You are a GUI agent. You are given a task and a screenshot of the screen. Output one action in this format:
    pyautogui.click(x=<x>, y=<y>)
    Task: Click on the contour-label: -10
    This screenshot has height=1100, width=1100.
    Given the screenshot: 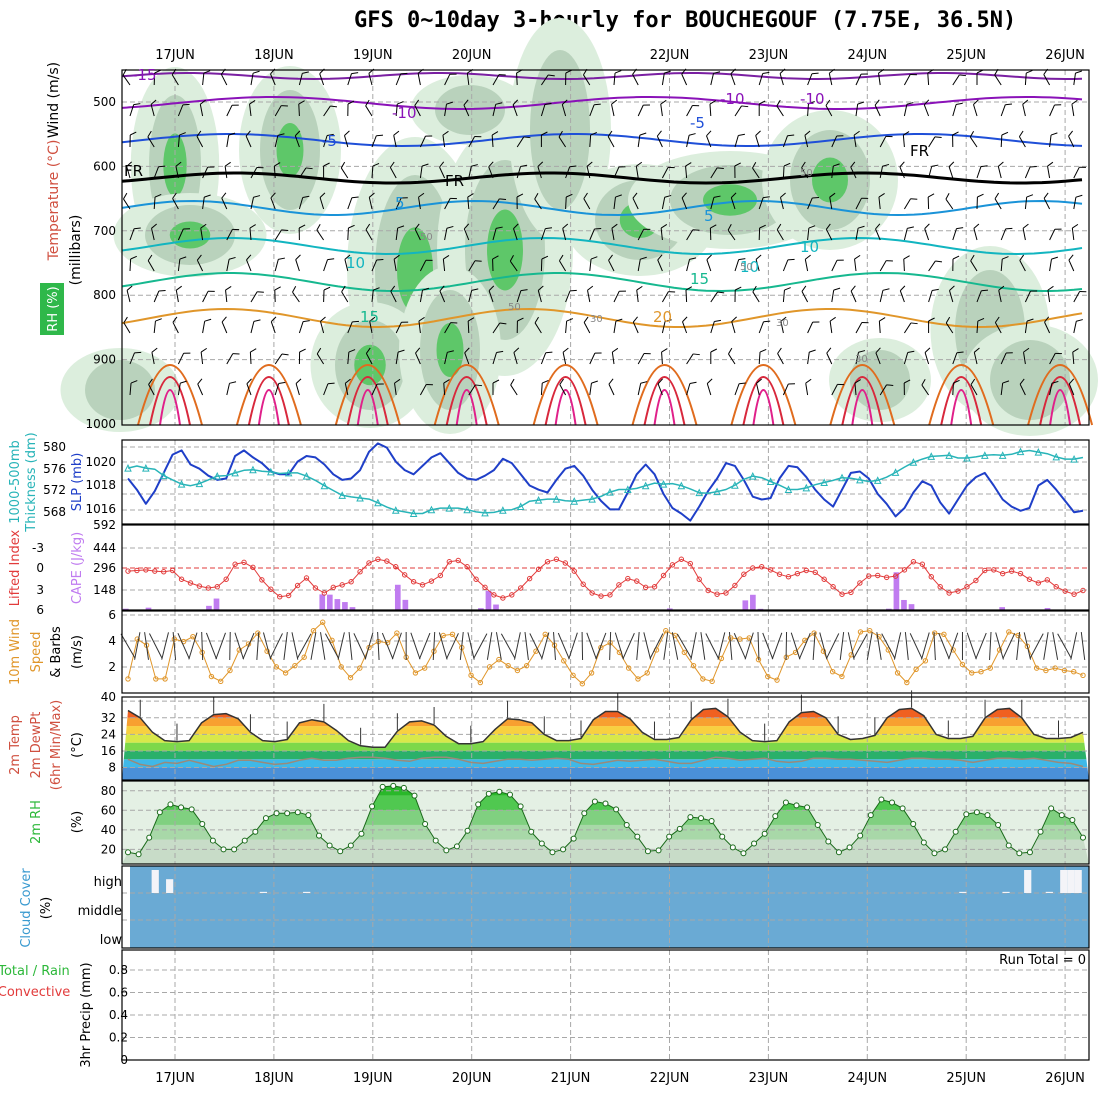 What is the action you would take?
    pyautogui.click(x=404, y=113)
    